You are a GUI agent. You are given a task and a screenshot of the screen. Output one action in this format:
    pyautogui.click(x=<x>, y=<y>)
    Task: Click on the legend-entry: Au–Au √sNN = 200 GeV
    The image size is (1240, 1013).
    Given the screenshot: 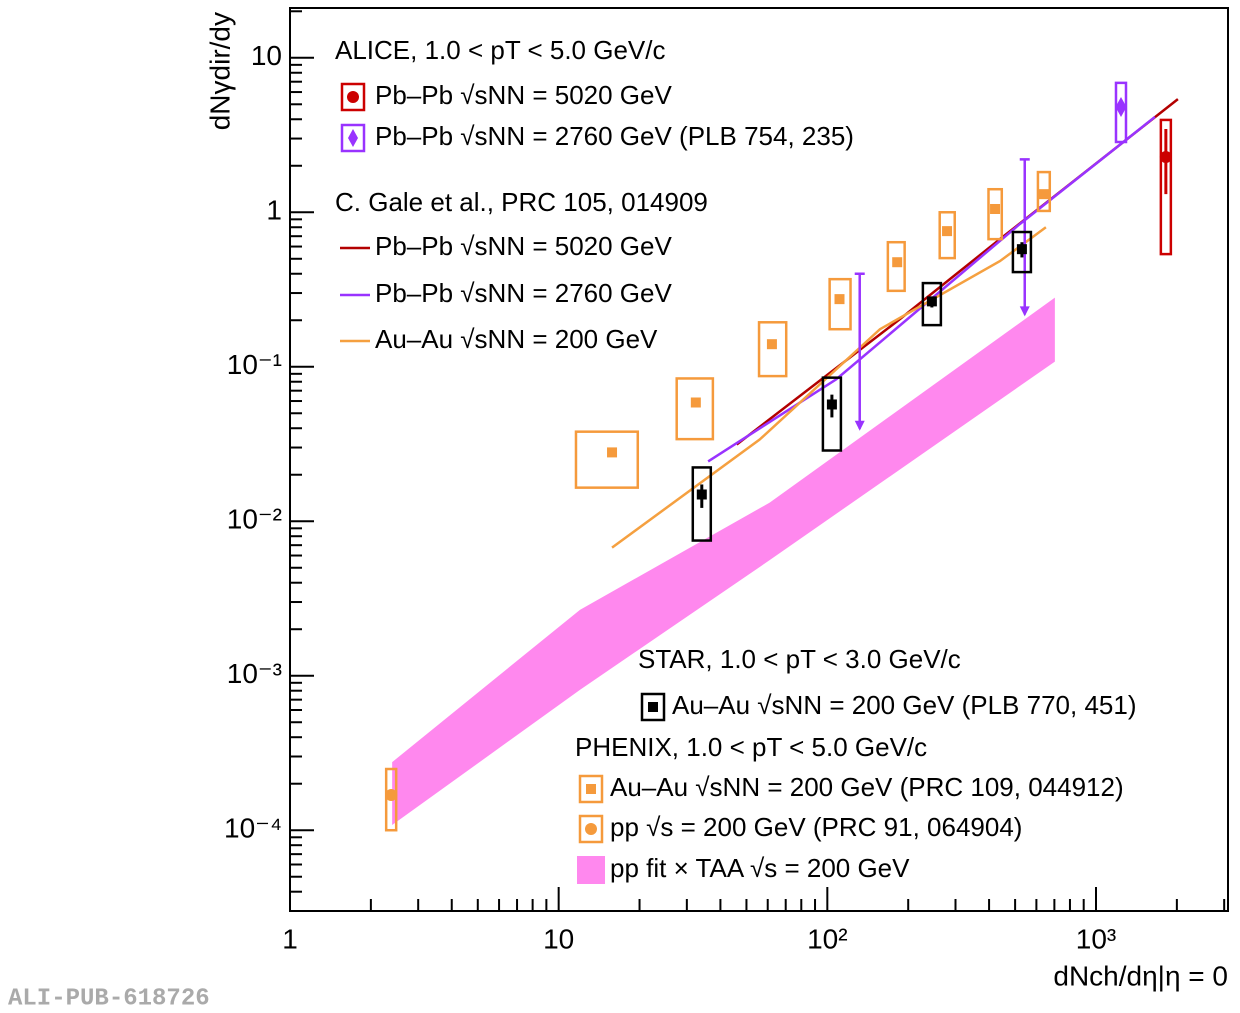 What is the action you would take?
    pyautogui.click(x=499, y=339)
    